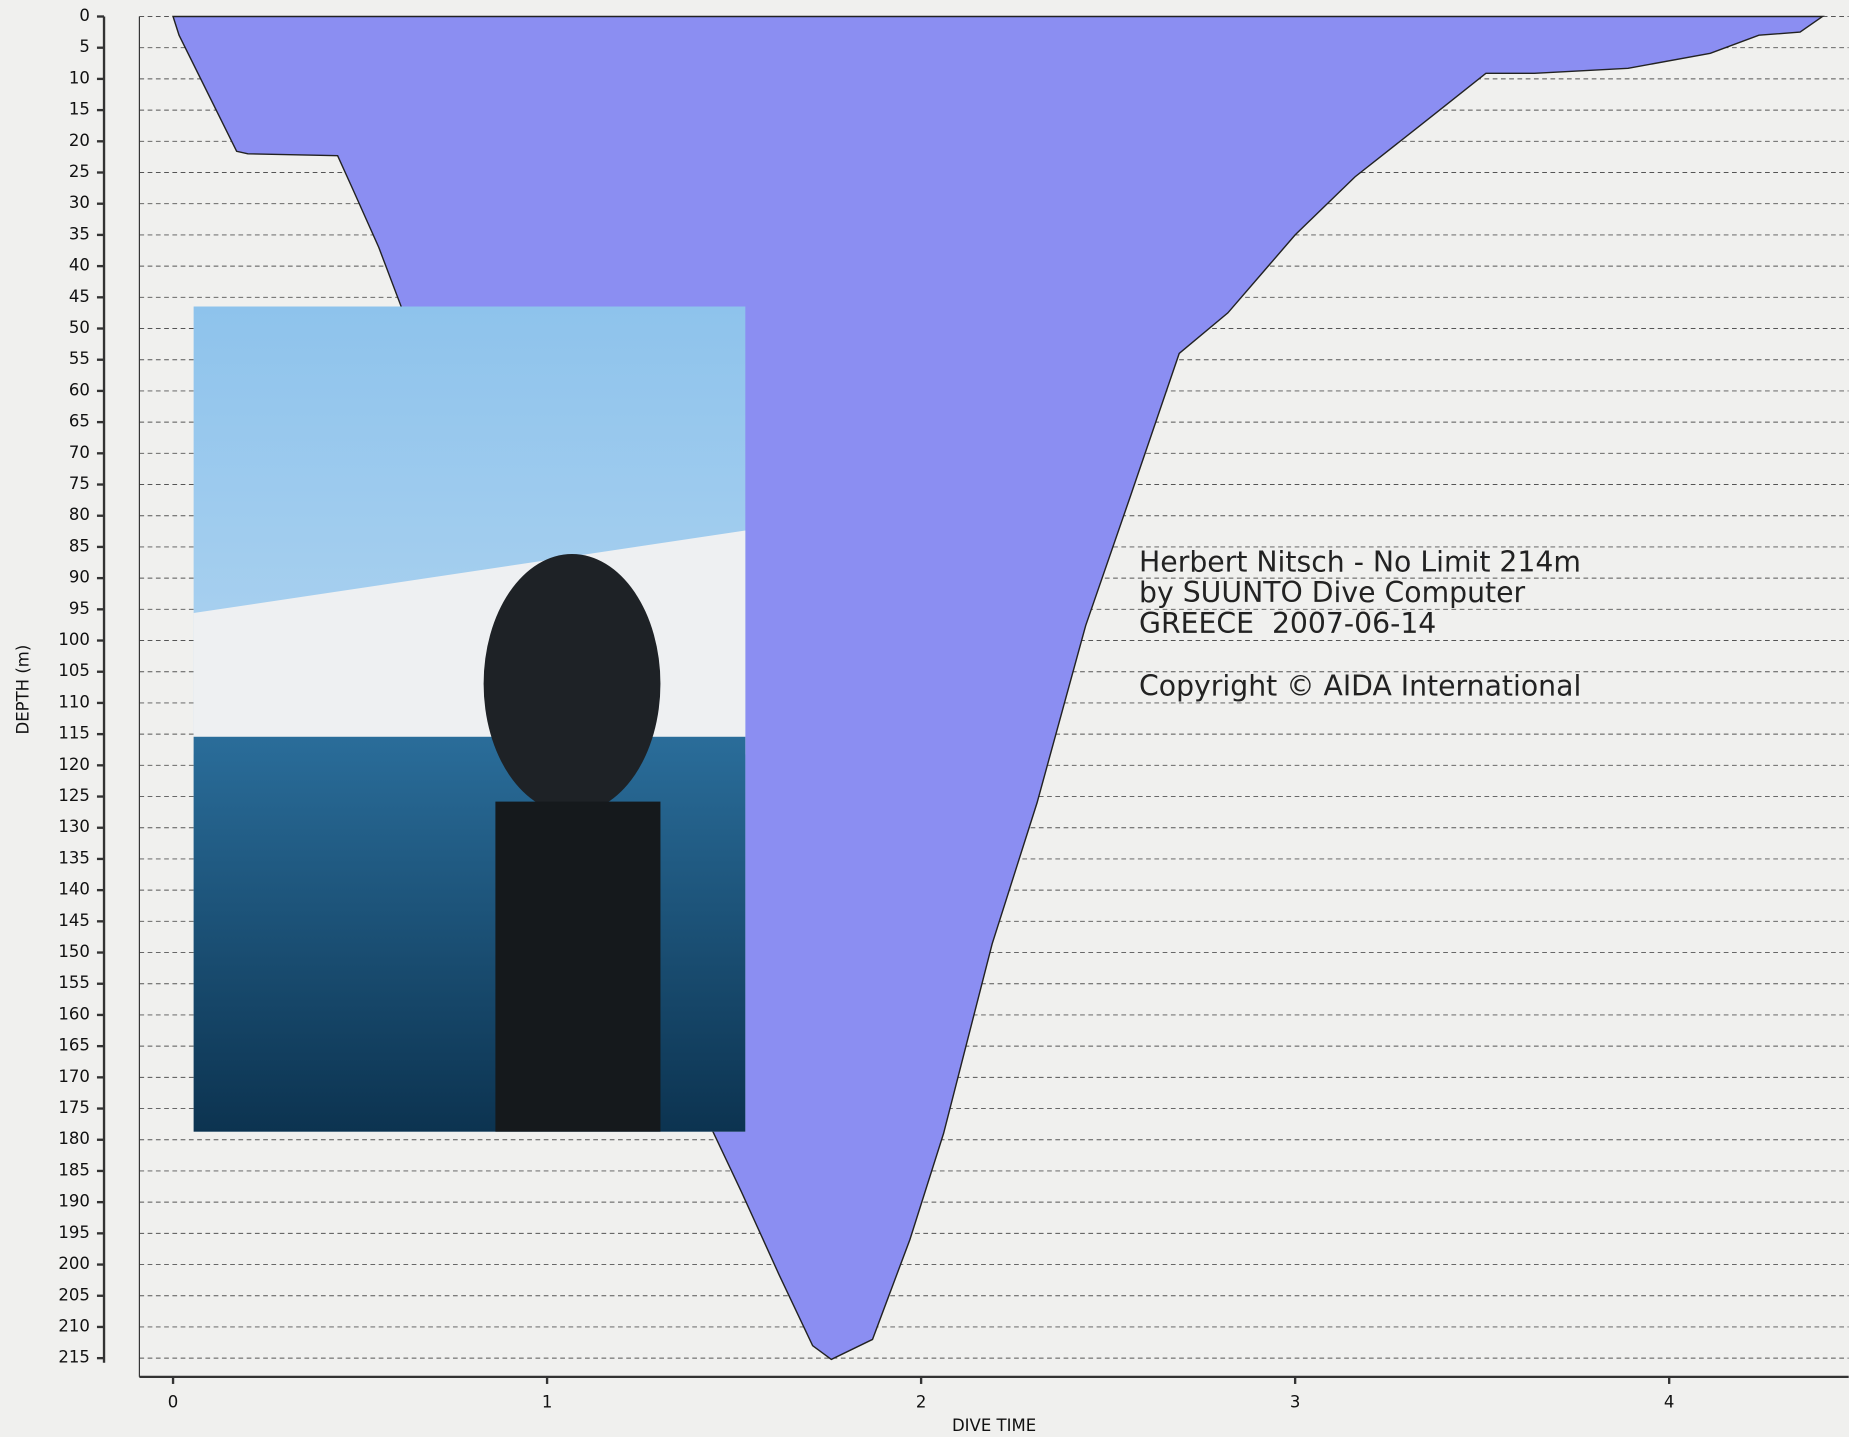 This screenshot has height=1437, width=1849. What do you see at coordinates (79, 109) in the screenshot?
I see `y-tick-label: 15` at bounding box center [79, 109].